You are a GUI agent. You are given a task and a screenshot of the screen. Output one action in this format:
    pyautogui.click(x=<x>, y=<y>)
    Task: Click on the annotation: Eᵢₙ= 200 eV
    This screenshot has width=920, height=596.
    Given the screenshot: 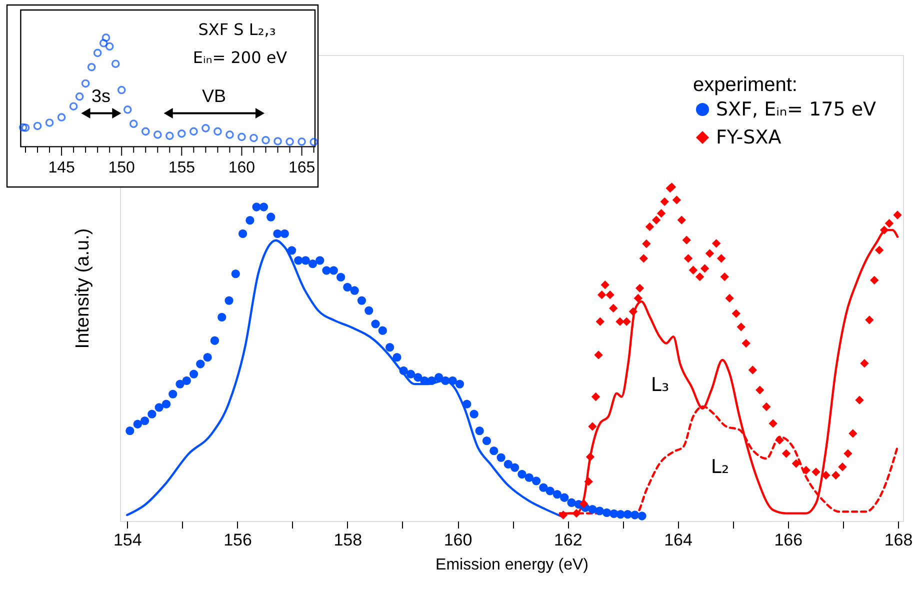 What is the action you would take?
    pyautogui.click(x=240, y=57)
    